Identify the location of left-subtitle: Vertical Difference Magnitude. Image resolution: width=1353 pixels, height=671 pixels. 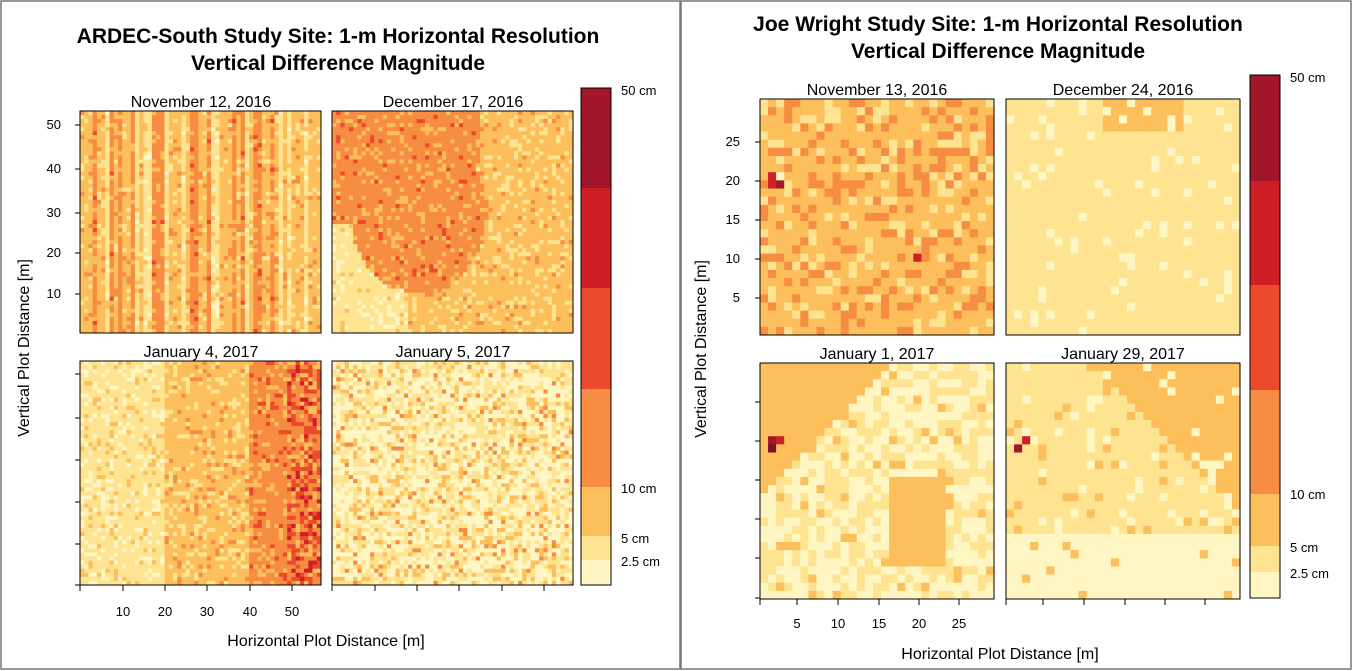
(338, 63).